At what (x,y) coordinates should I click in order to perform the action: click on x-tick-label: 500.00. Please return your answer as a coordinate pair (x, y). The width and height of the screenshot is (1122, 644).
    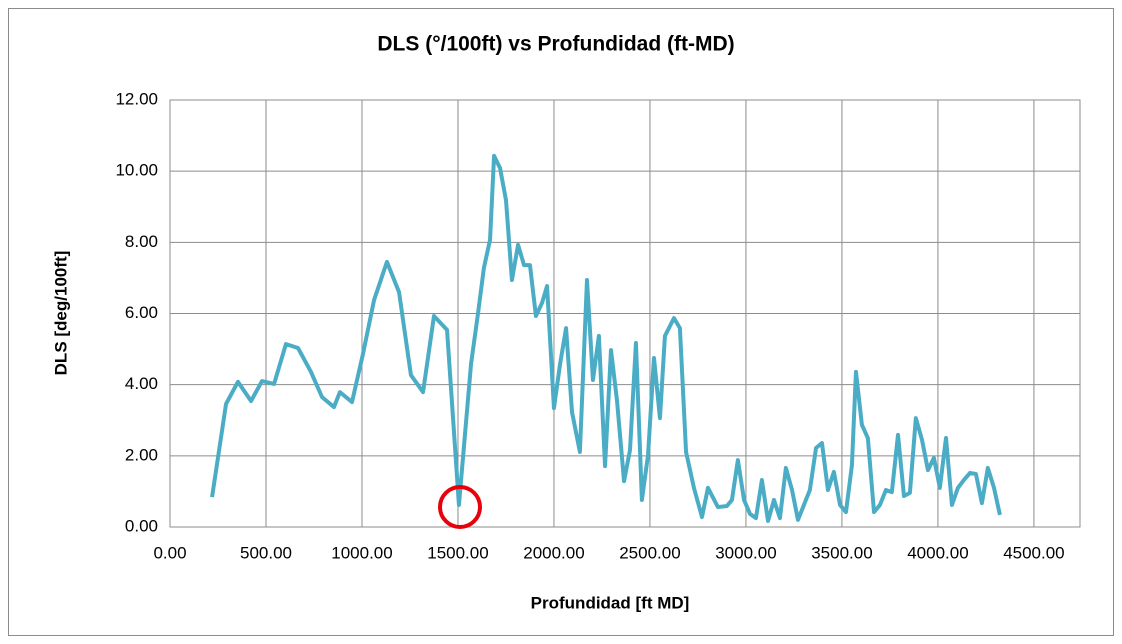
    Looking at the image, I should click on (266, 552).